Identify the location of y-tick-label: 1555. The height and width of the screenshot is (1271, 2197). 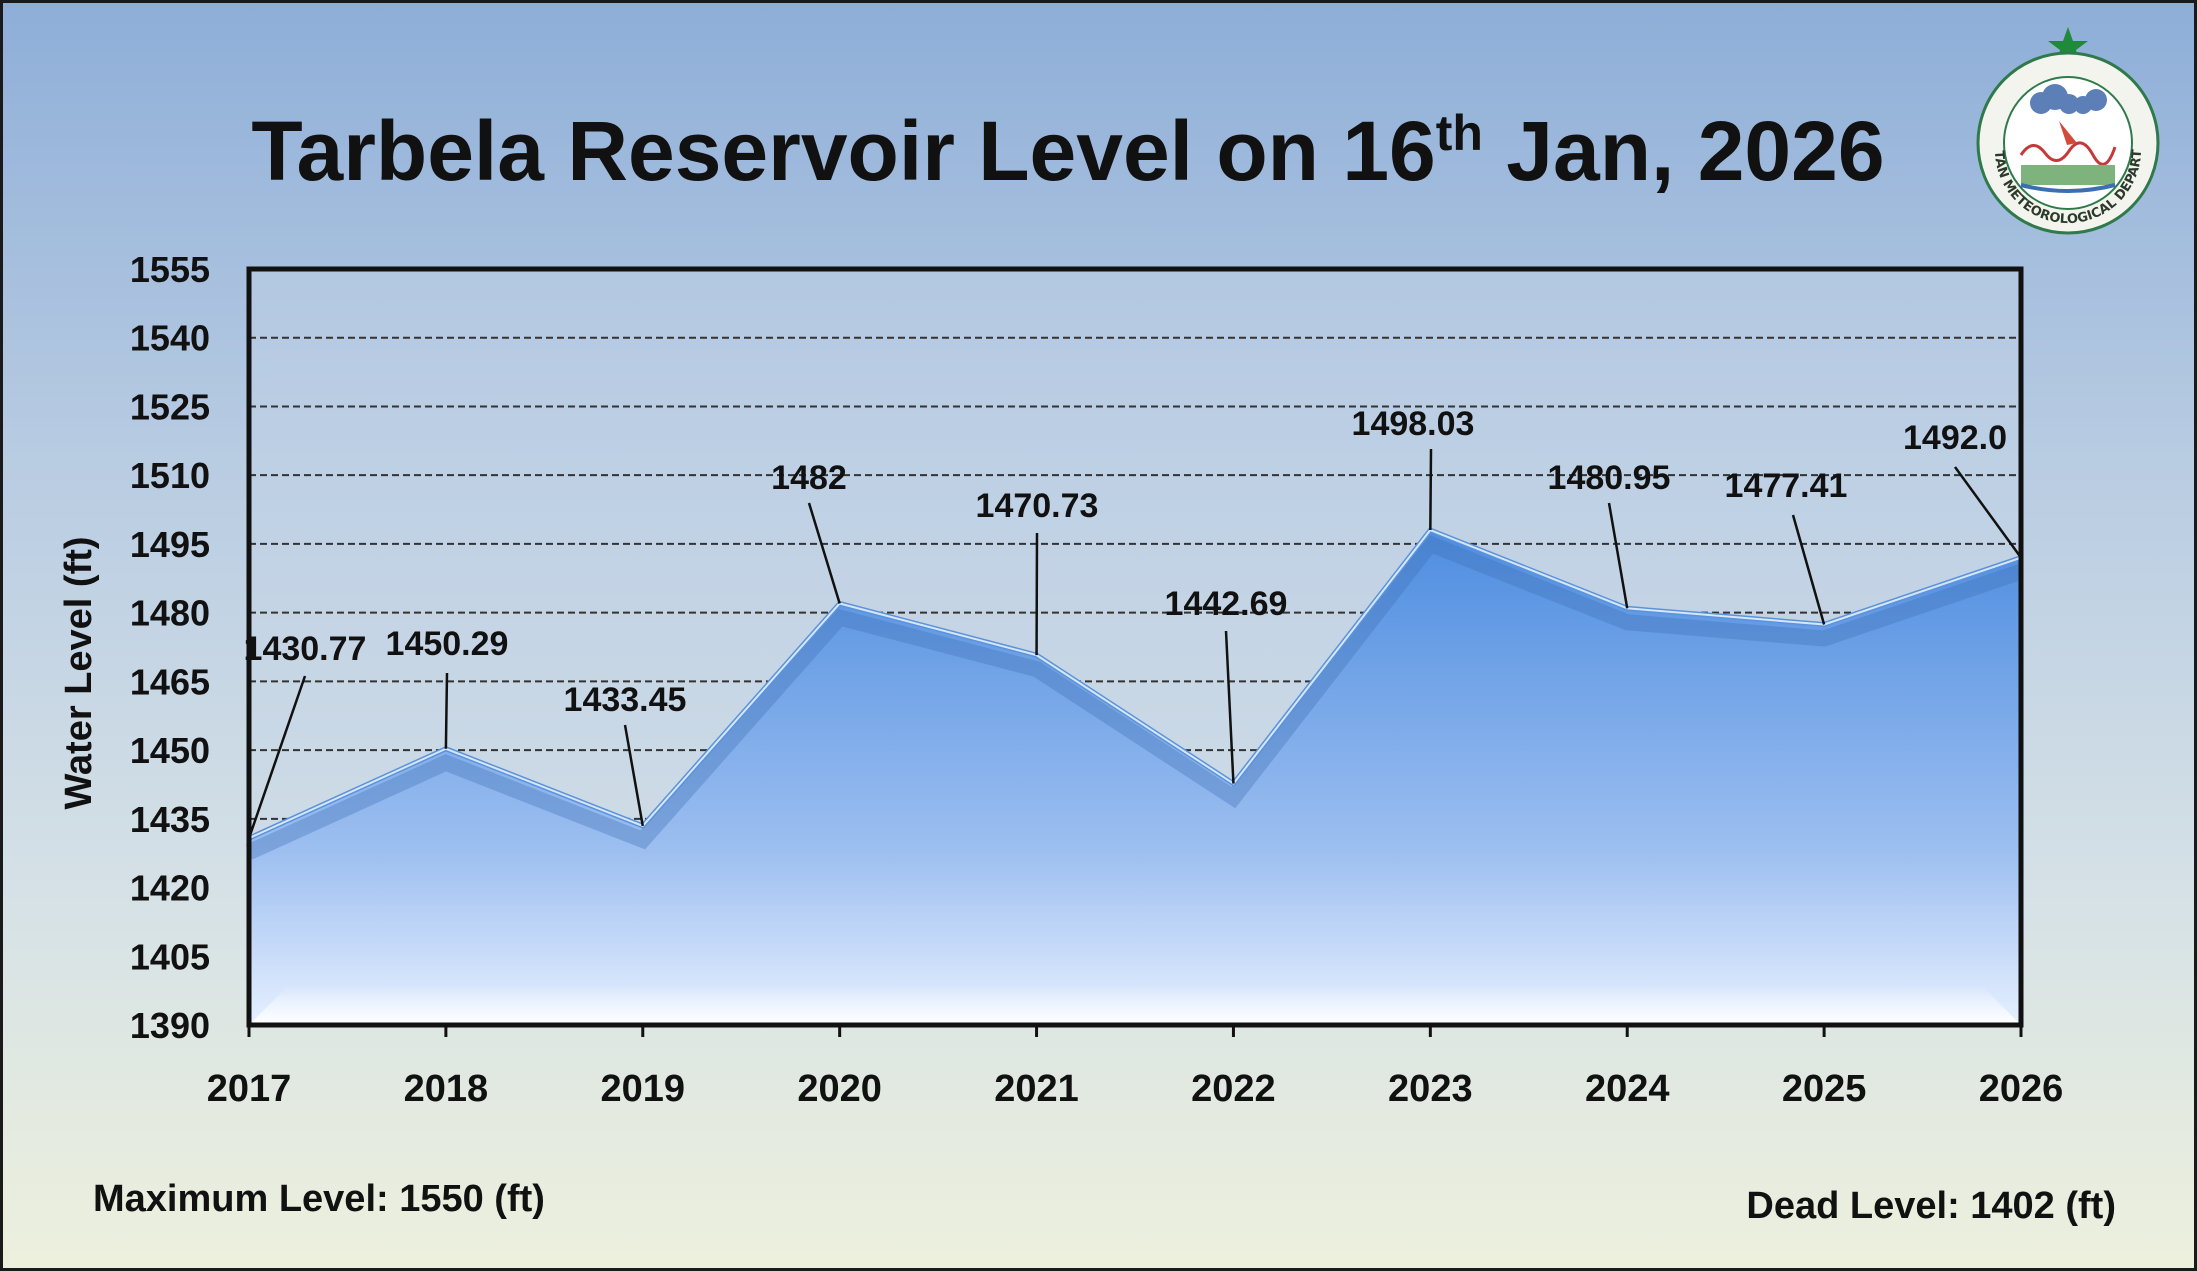
(170, 269).